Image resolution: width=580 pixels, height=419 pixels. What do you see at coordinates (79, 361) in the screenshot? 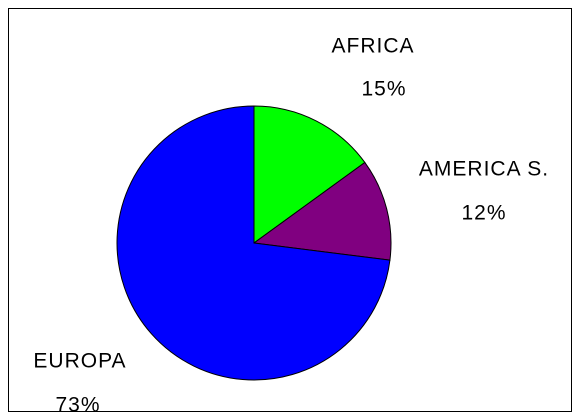
I see `slice-label: EUROPA` at bounding box center [79, 361].